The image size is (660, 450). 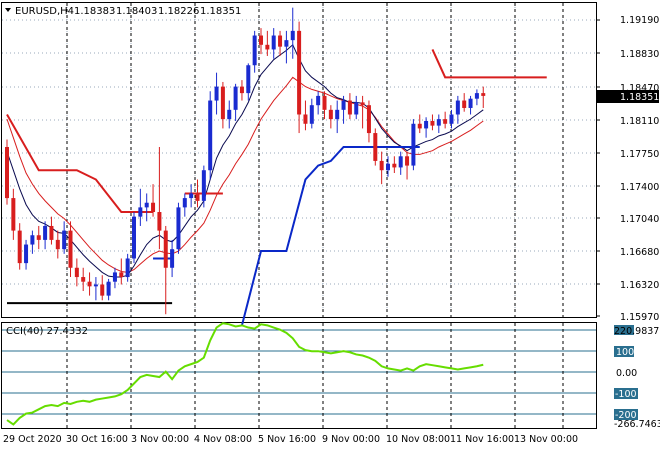 I want to click on time-tick: 11 Nov 16:00, so click(x=482, y=439).